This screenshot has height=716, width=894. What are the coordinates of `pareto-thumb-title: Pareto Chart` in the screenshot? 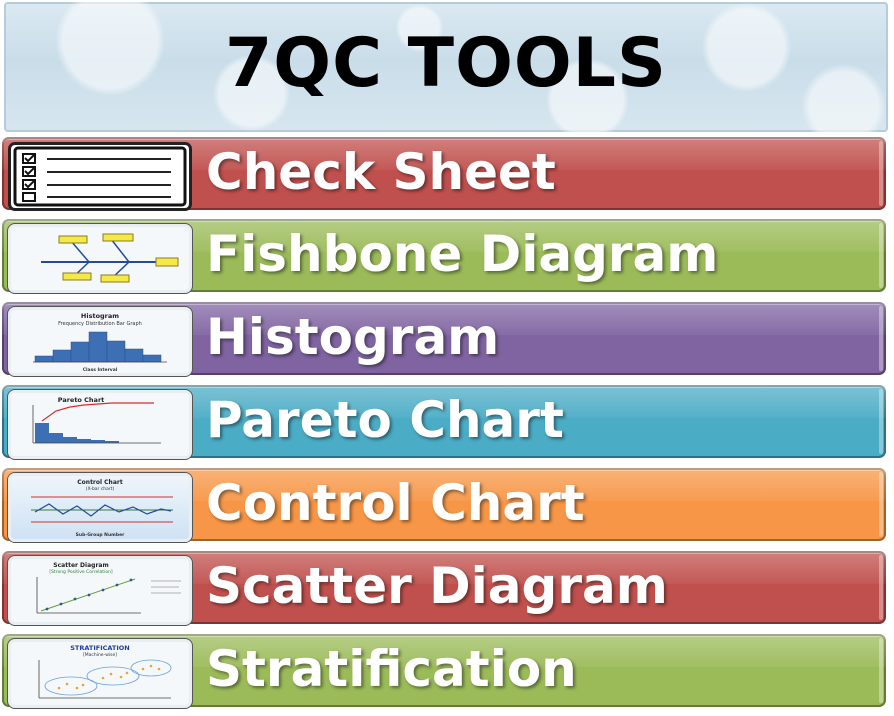 It's located at (81, 400).